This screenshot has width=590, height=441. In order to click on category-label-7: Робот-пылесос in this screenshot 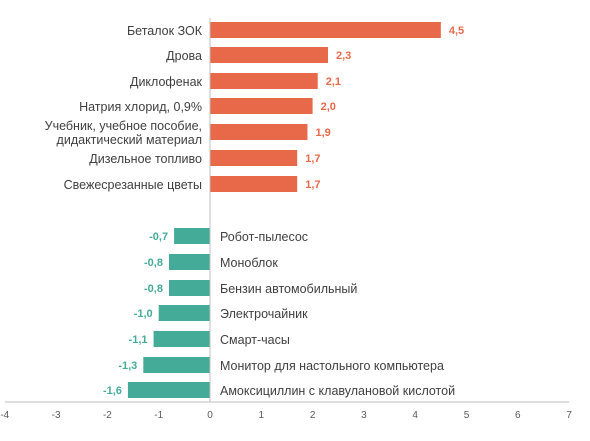, I will do `click(264, 237)`.